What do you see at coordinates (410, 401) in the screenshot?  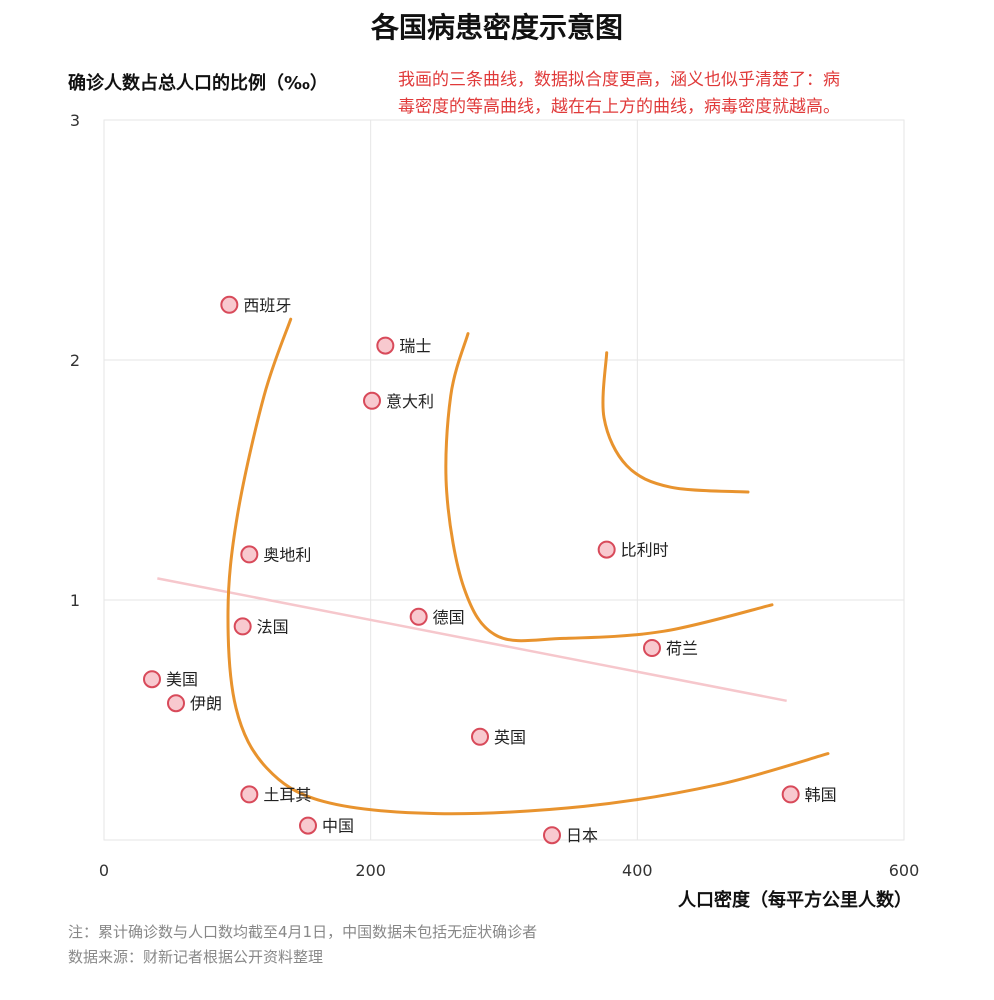 I see `data-point-label: 意大利` at bounding box center [410, 401].